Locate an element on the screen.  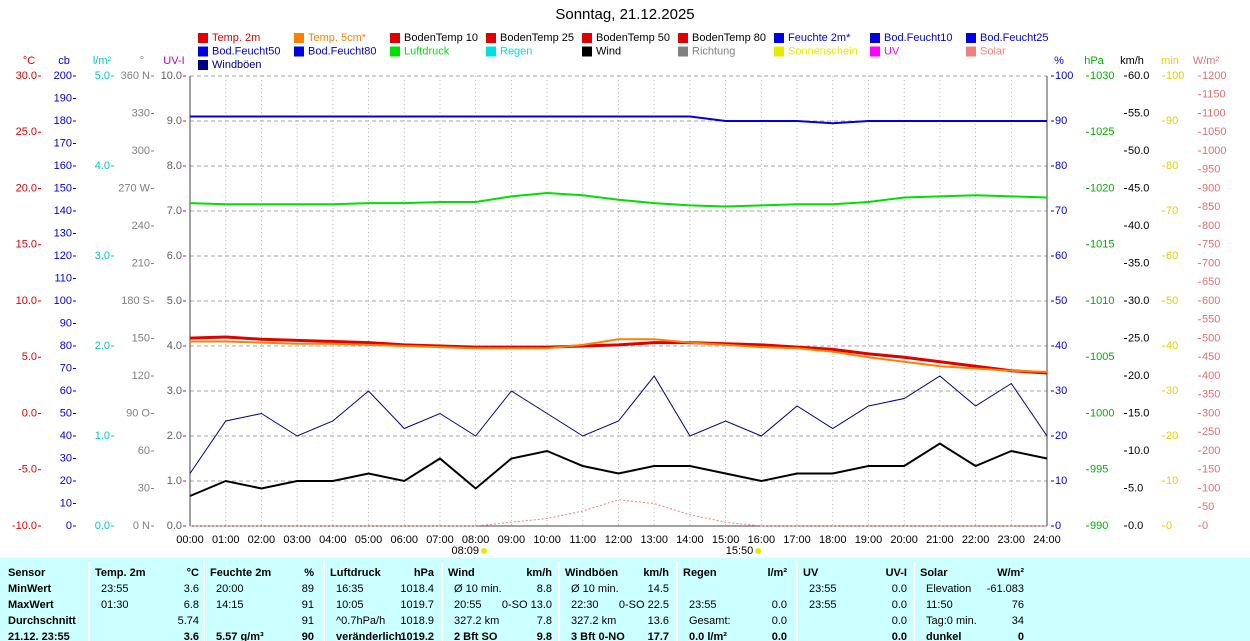
axis-title: % is located at coordinates (1059, 61).